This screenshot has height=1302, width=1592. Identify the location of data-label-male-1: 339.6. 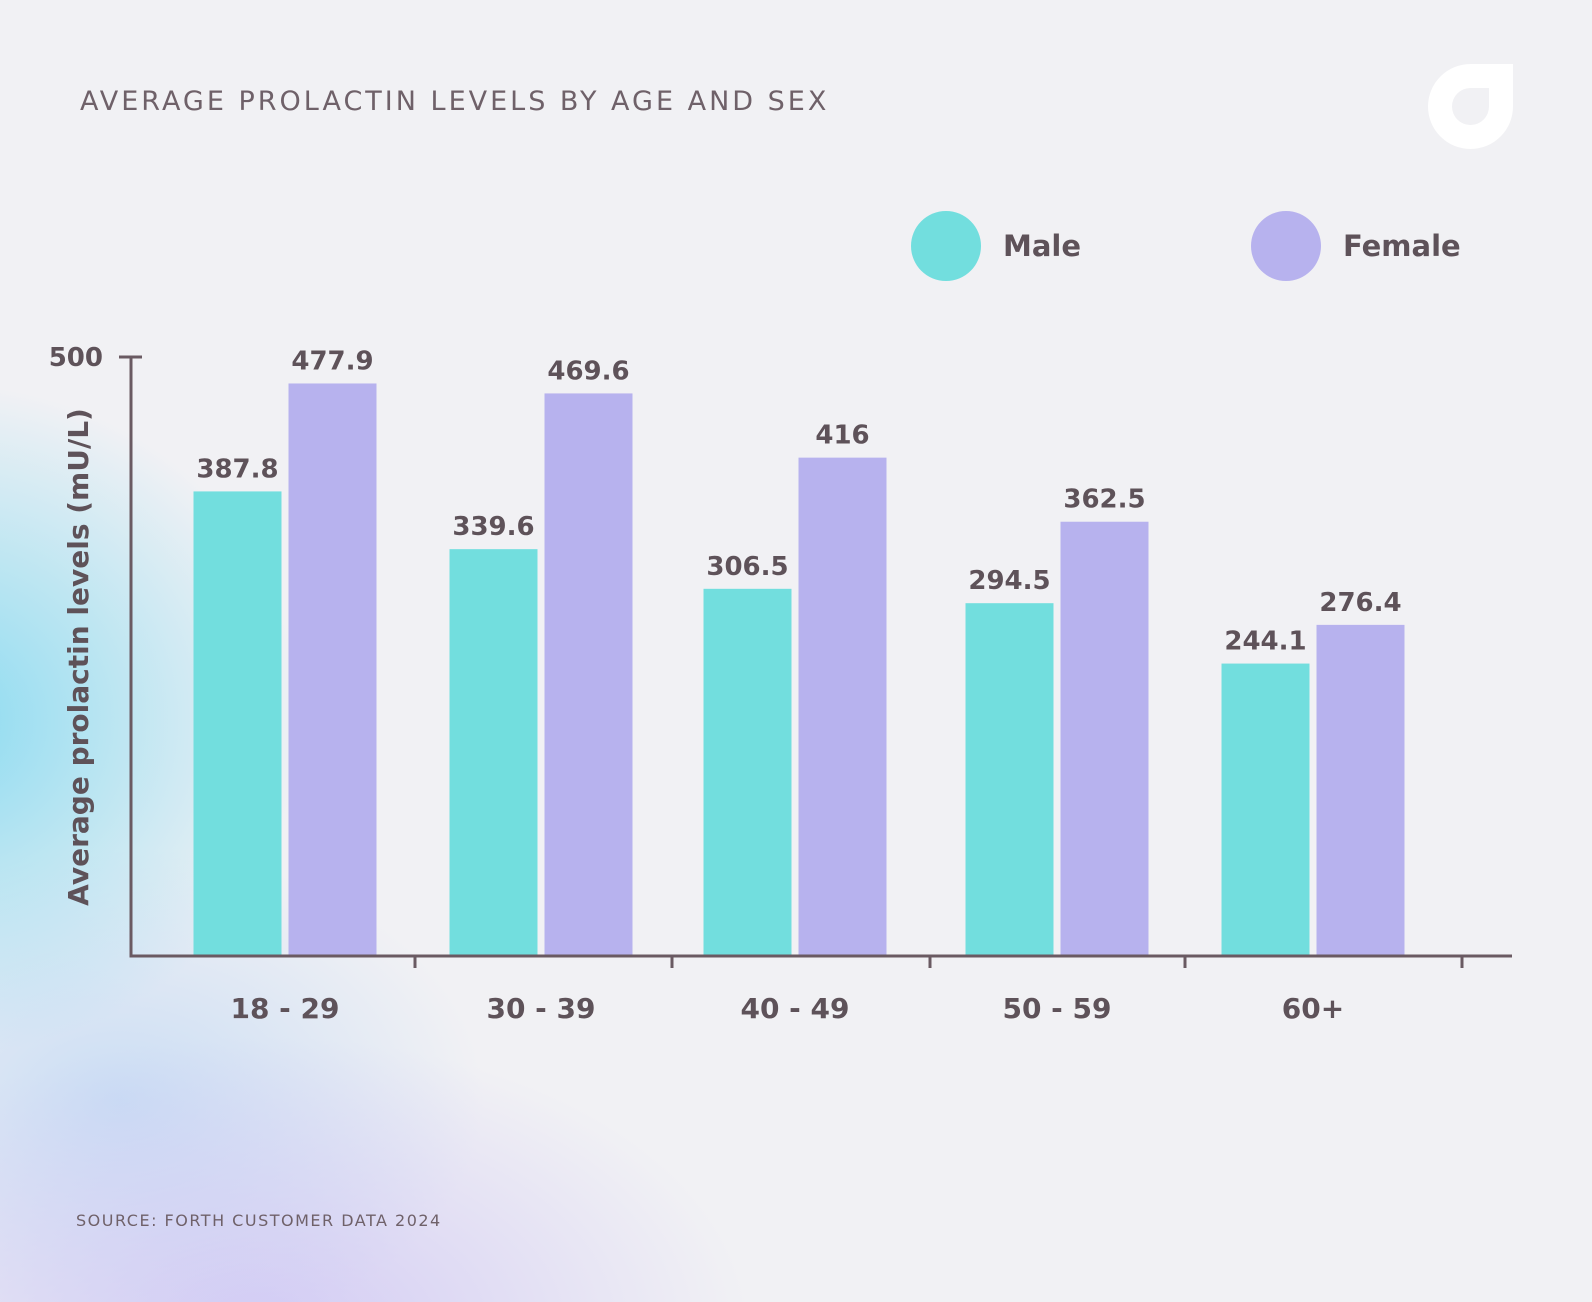
(493, 527).